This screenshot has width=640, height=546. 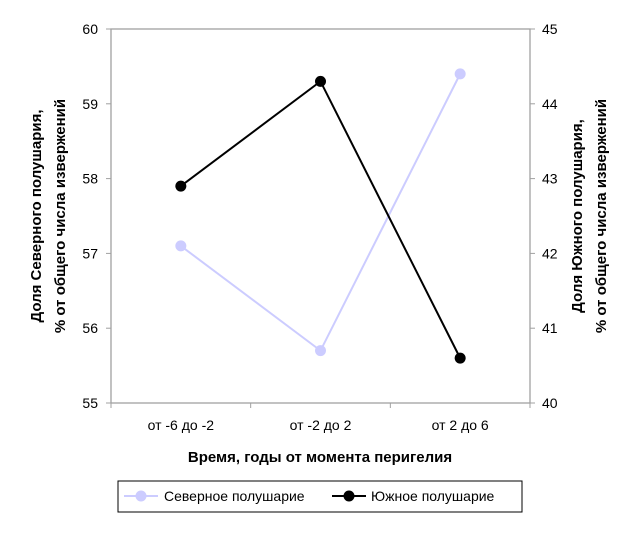 I want to click on y-left-label-line2: % от общего числа извержений, so click(x=60, y=216).